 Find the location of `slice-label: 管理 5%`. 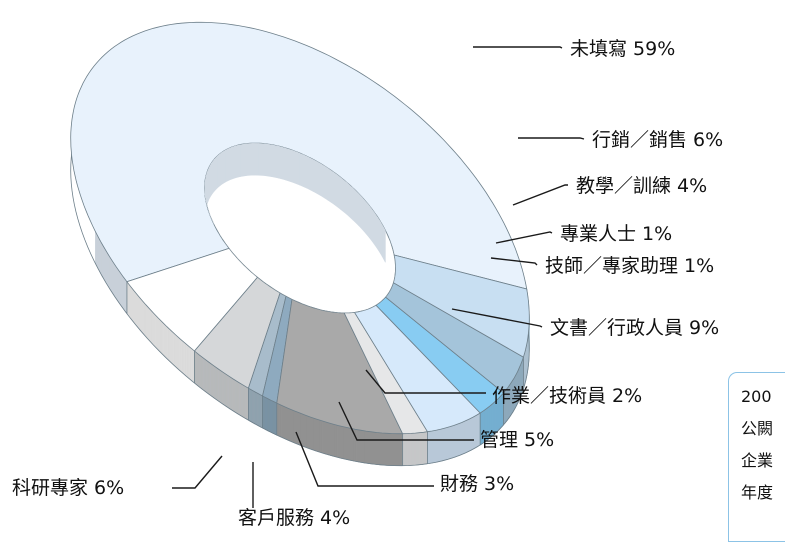

slice-label: 管理 5% is located at coordinates (517, 440).